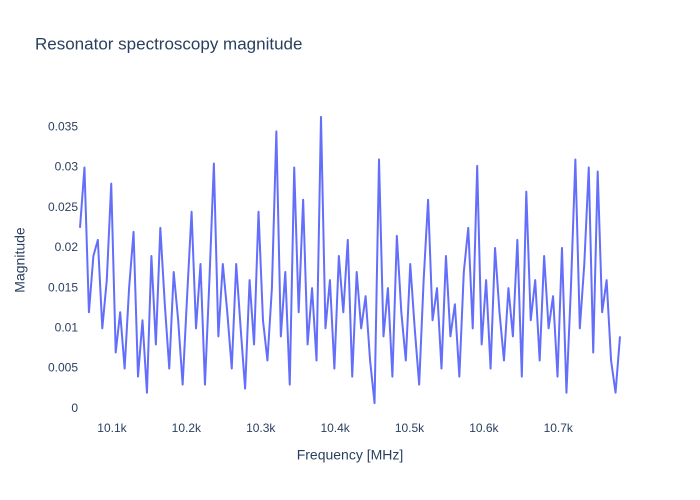 The width and height of the screenshot is (700, 500). Describe the element at coordinates (335, 428) in the screenshot. I see `x-tick-label: 10.4k` at that location.